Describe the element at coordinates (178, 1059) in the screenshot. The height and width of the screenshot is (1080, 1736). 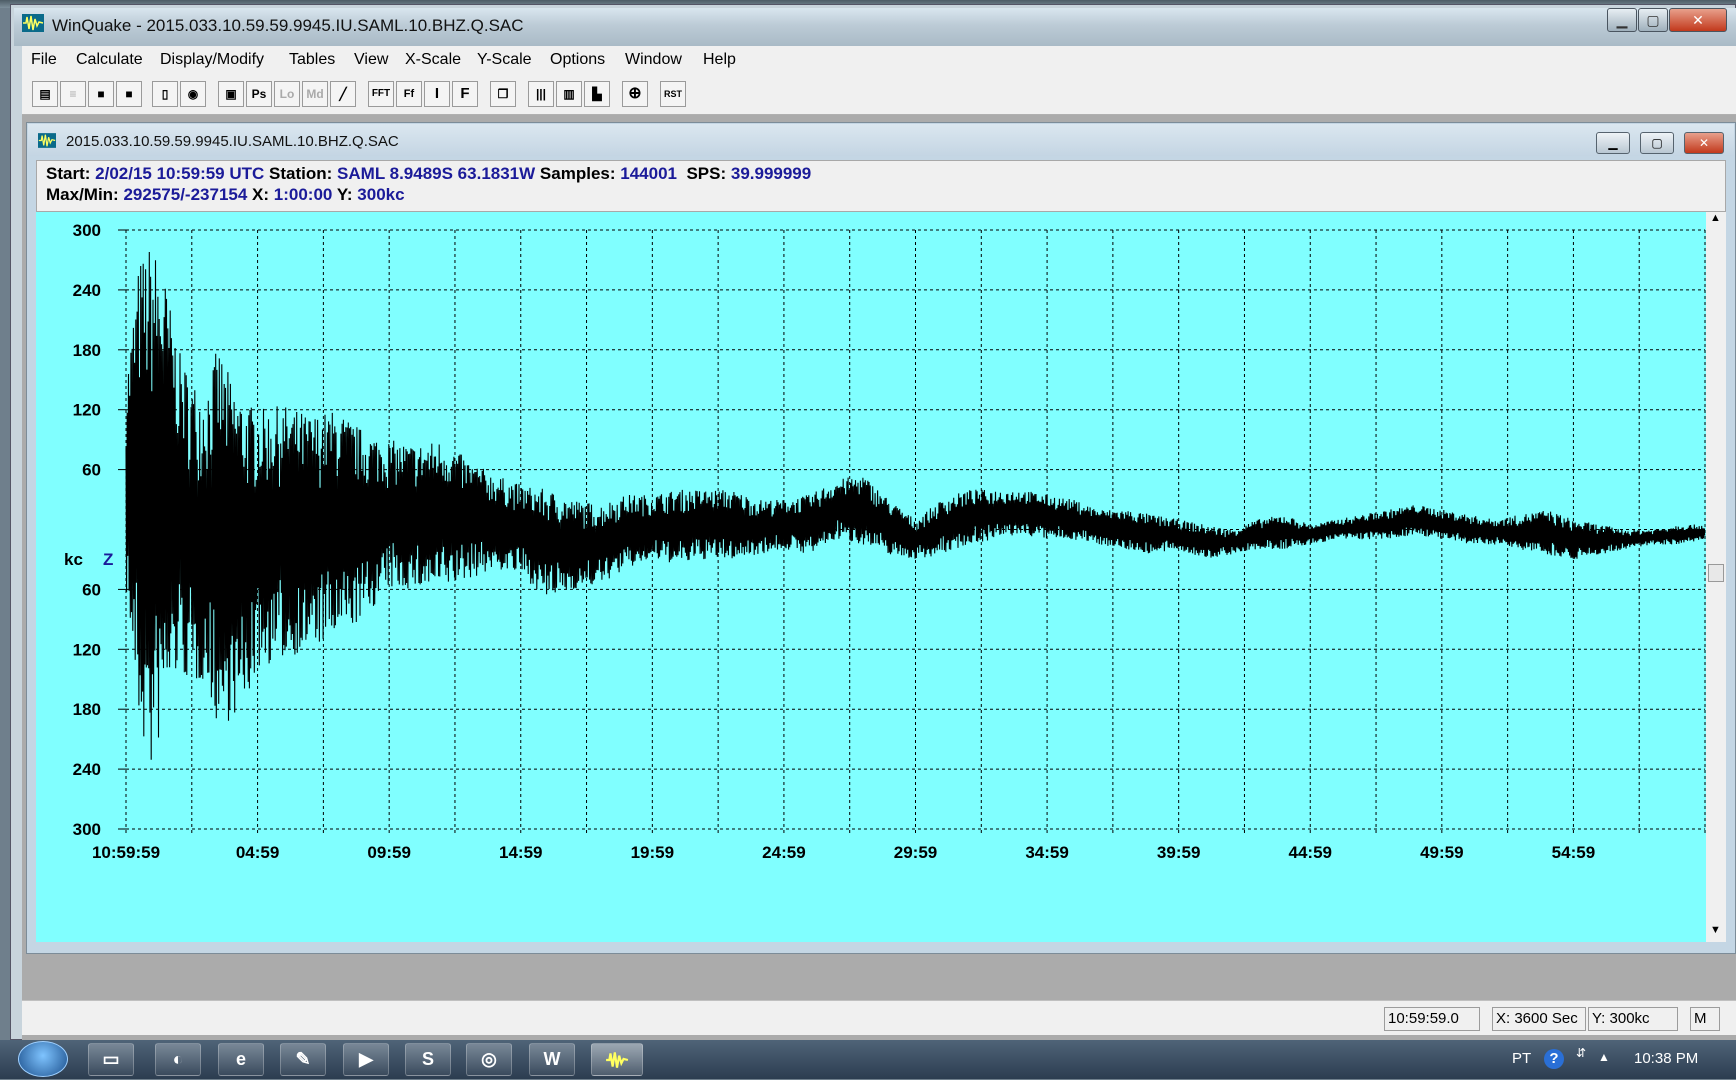
I see `ie-icon: ◐` at that location.